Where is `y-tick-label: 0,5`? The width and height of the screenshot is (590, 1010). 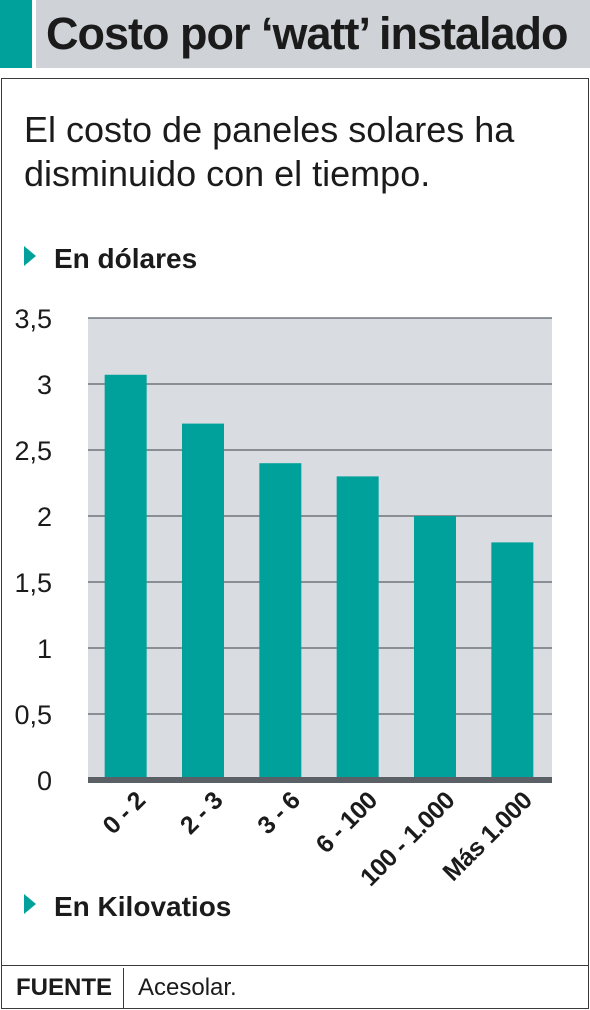
y-tick-label: 0,5 is located at coordinates (33, 715).